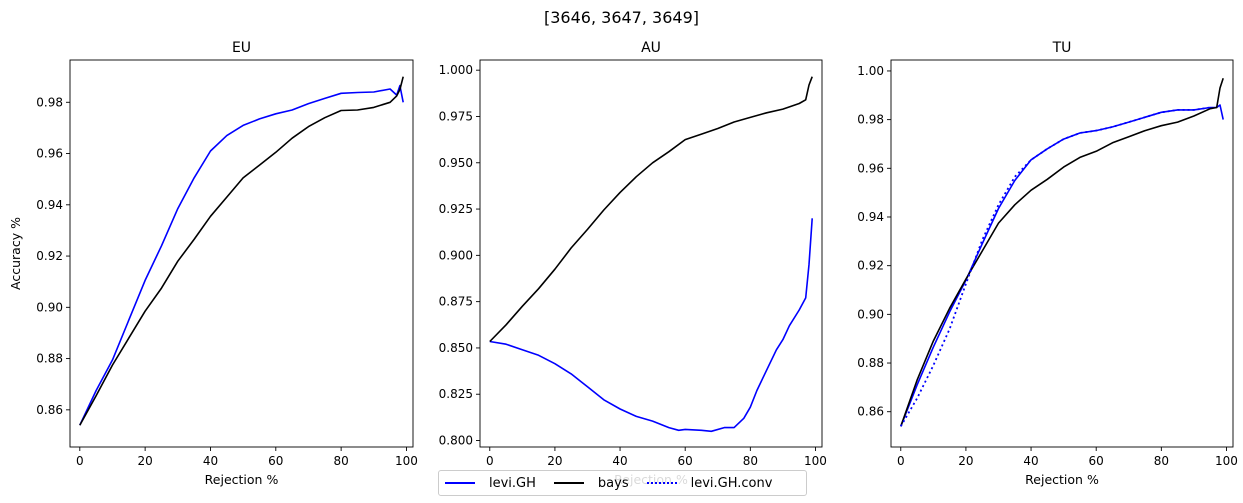  Describe the element at coordinates (456, 302) in the screenshot. I see `au-ytick-label-3: 0.875` at that location.